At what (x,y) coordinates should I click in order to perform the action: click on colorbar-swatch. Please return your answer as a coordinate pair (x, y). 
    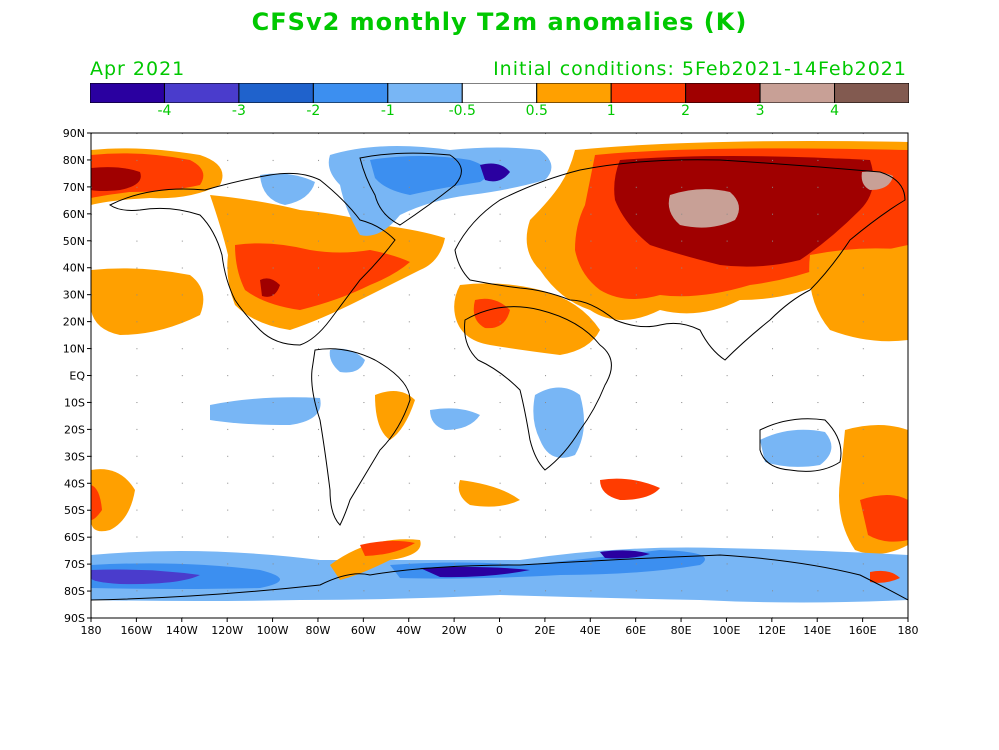
    Looking at the image, I should click on (871, 93).